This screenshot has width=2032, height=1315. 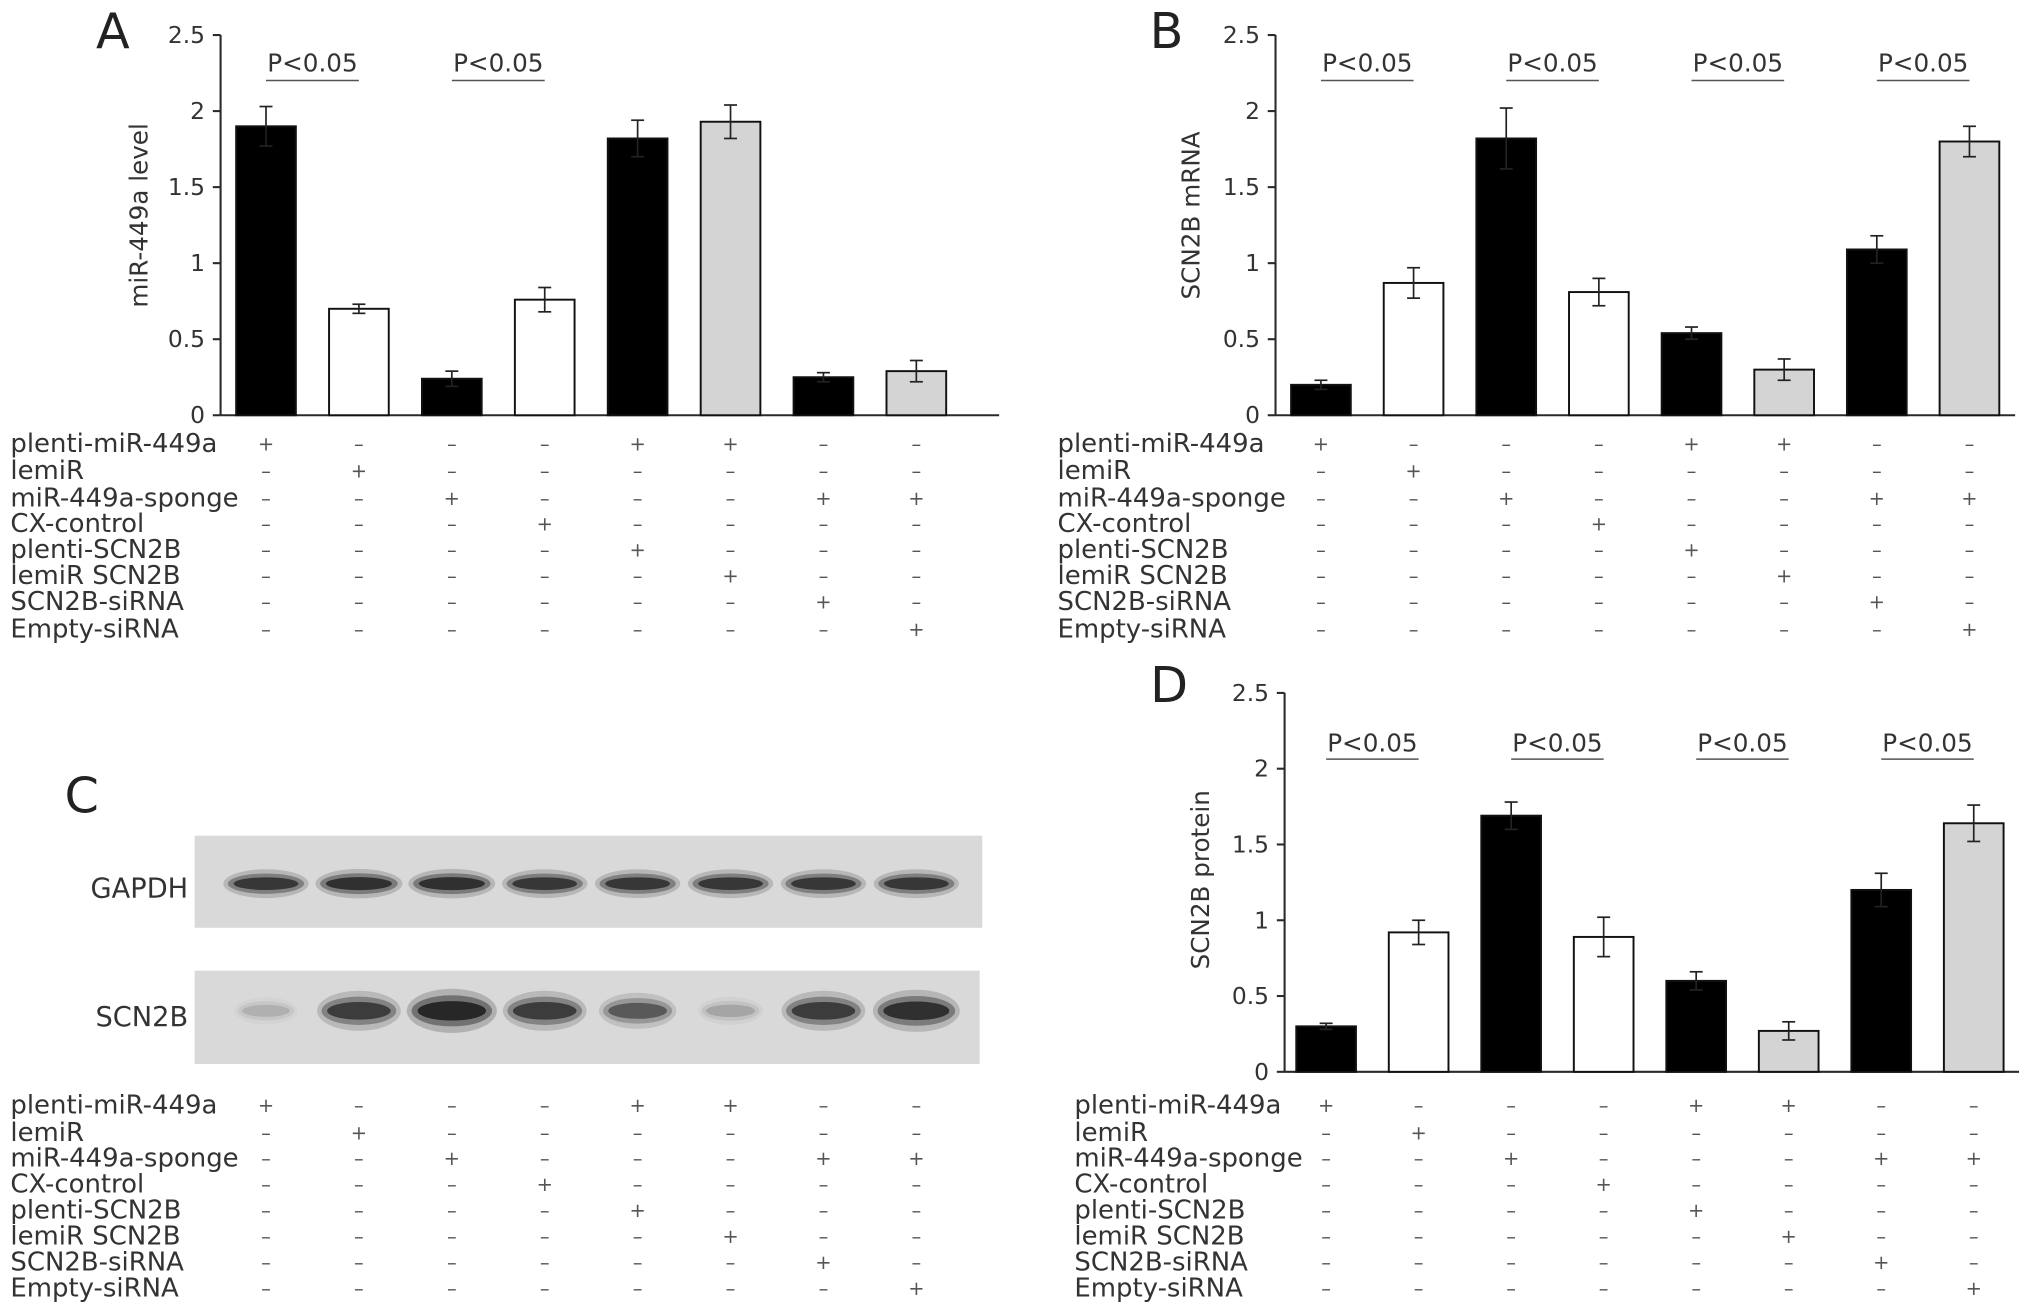 I want to click on condition-row-label: plenti-miR-449a, so click(x=113, y=1106).